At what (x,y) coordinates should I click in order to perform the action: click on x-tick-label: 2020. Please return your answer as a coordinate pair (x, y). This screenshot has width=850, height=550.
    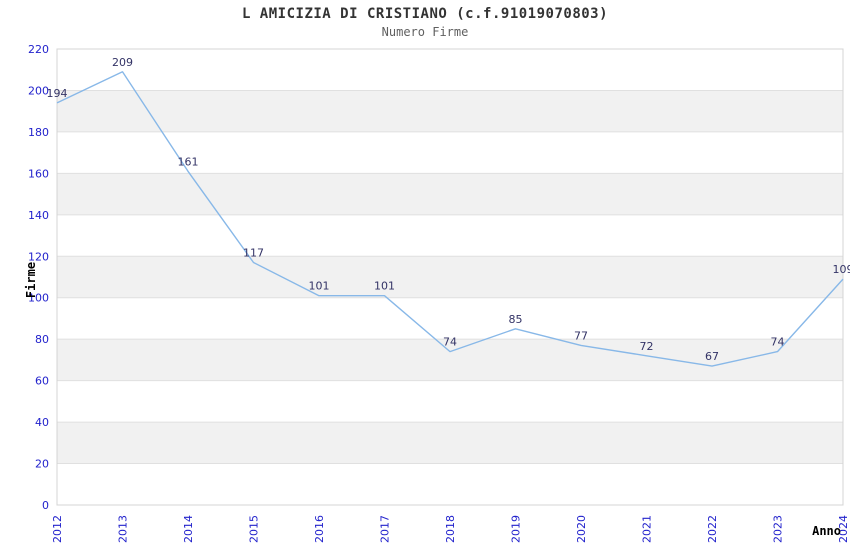
    Looking at the image, I should click on (581, 529).